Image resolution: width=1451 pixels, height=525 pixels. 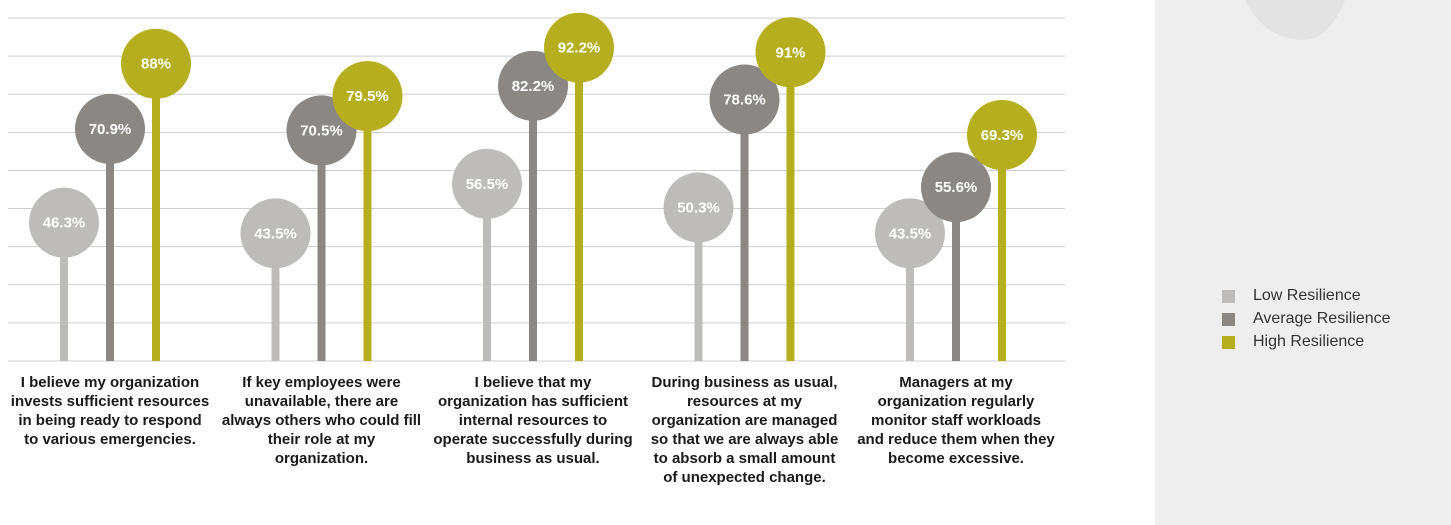 I want to click on value-label: 79.5%, so click(x=367, y=96).